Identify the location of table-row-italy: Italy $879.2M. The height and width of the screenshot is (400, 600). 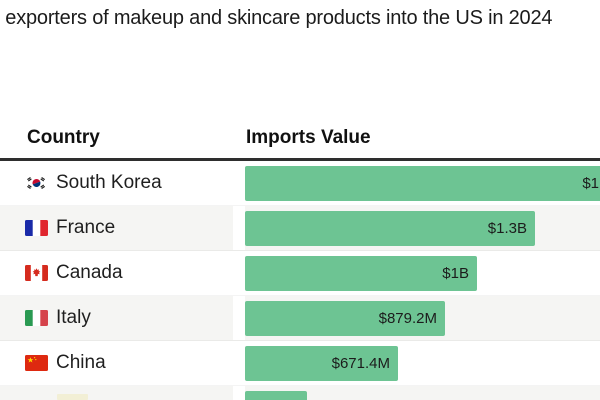
(300, 318).